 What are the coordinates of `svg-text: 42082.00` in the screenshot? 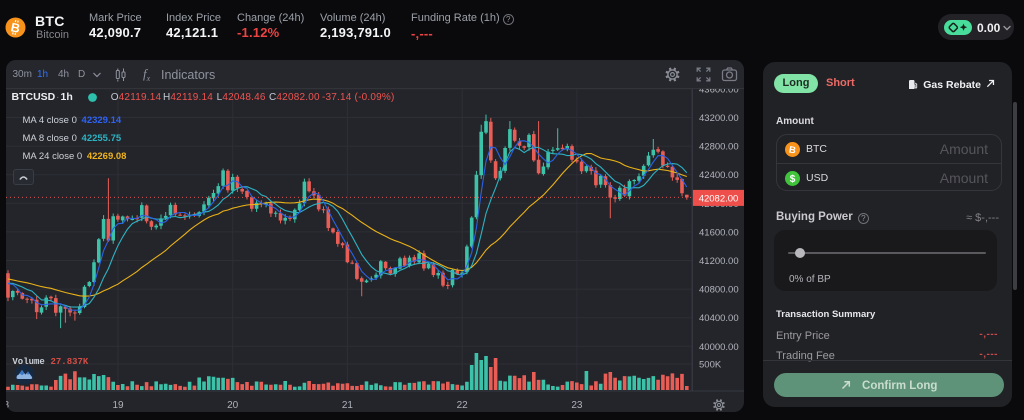 It's located at (719, 198).